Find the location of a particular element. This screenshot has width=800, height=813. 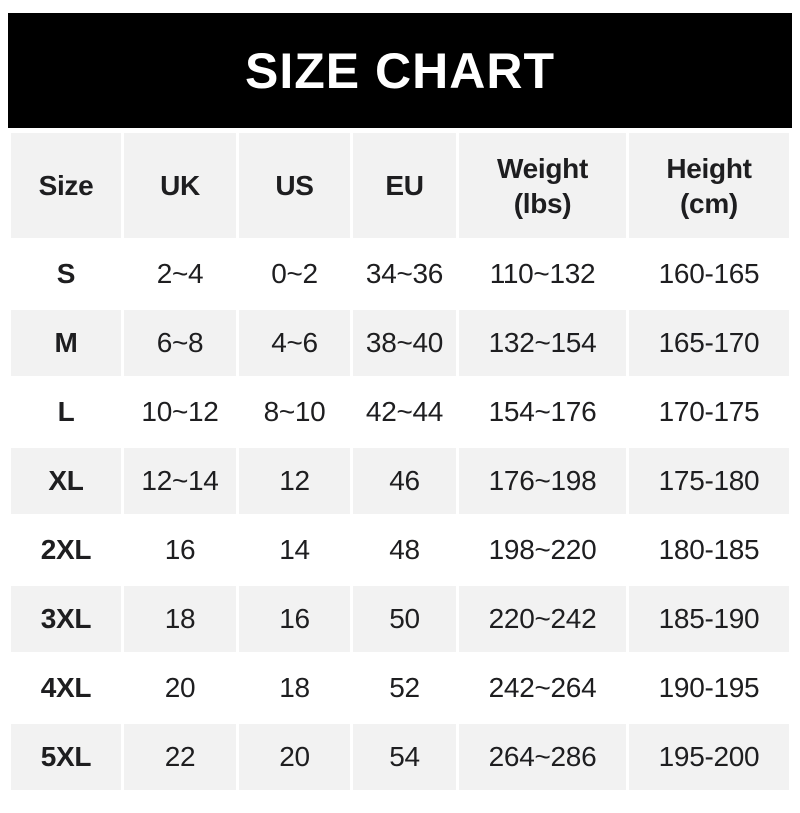

cell-size: 5XL is located at coordinates (66, 757).